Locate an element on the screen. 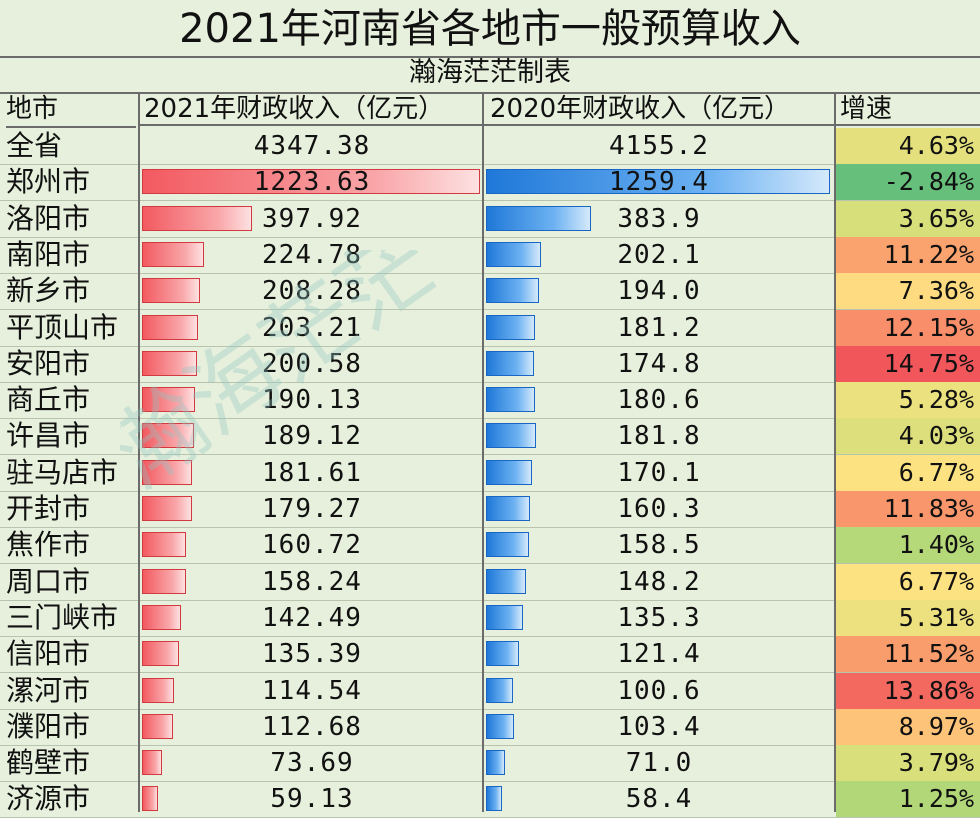 This screenshot has height=818, width=980. value-2020: 158.5 is located at coordinates (659, 545).